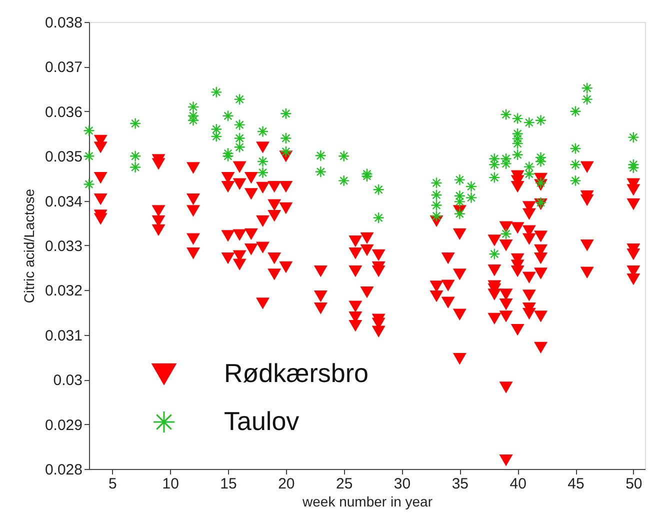 This screenshot has width=649, height=516. I want to click on y-tick-label: 0.029, so click(63, 425).